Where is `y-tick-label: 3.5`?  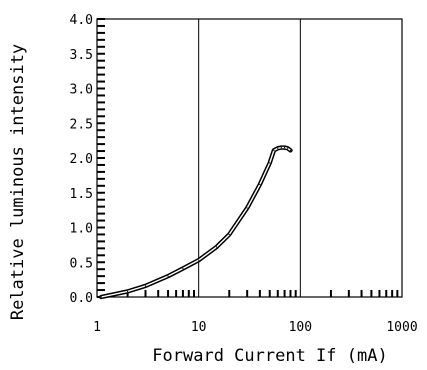
y-tick-label: 3.5 is located at coordinates (81, 55).